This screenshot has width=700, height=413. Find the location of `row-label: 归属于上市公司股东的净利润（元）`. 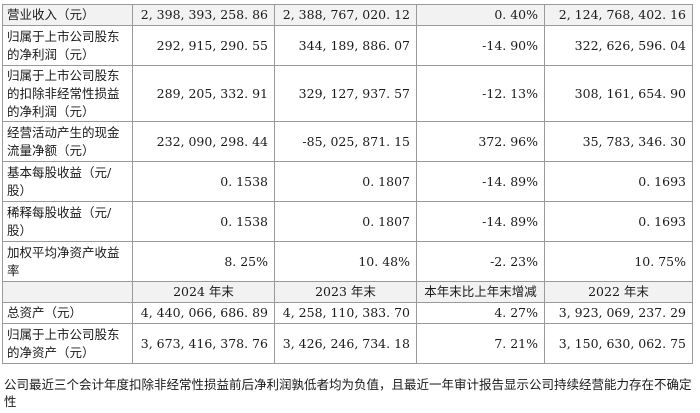

row-label: 归属于上市公司股东的净利润（元） is located at coordinates (67, 45).